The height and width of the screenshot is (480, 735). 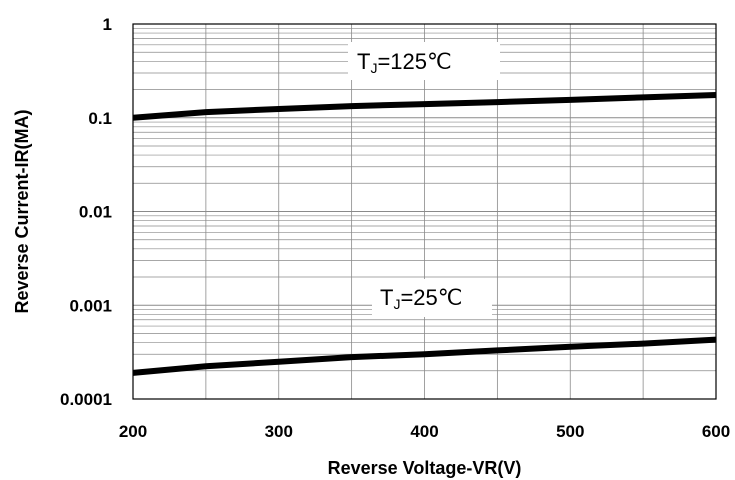 What do you see at coordinates (279, 431) in the screenshot?
I see `x-tick-label: 300` at bounding box center [279, 431].